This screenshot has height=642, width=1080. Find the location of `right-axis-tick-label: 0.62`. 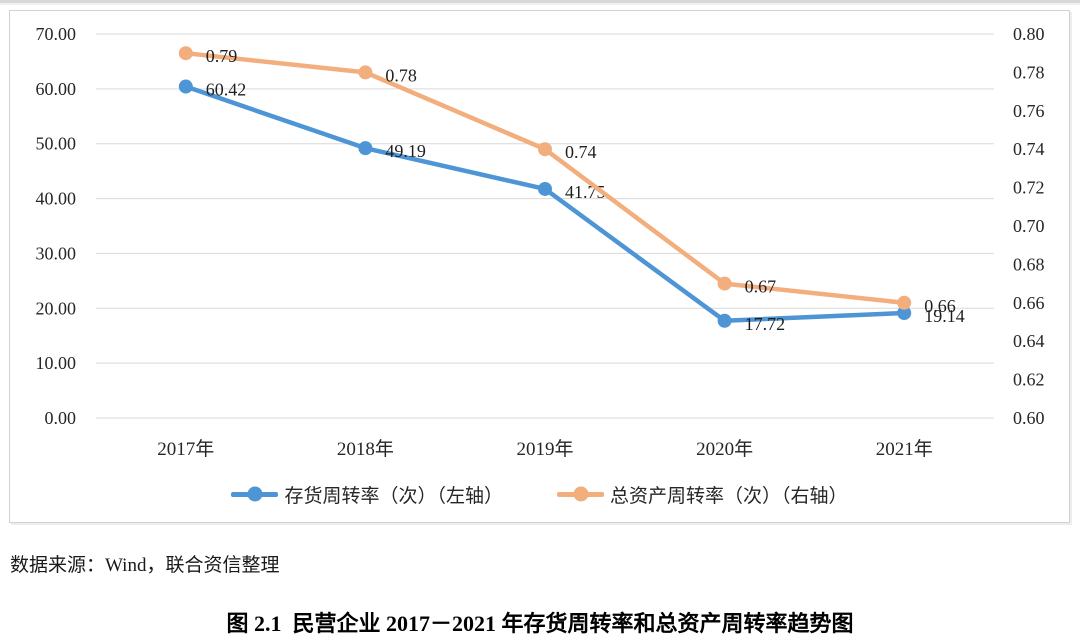

right-axis-tick-label: 0.62 is located at coordinates (1029, 380).